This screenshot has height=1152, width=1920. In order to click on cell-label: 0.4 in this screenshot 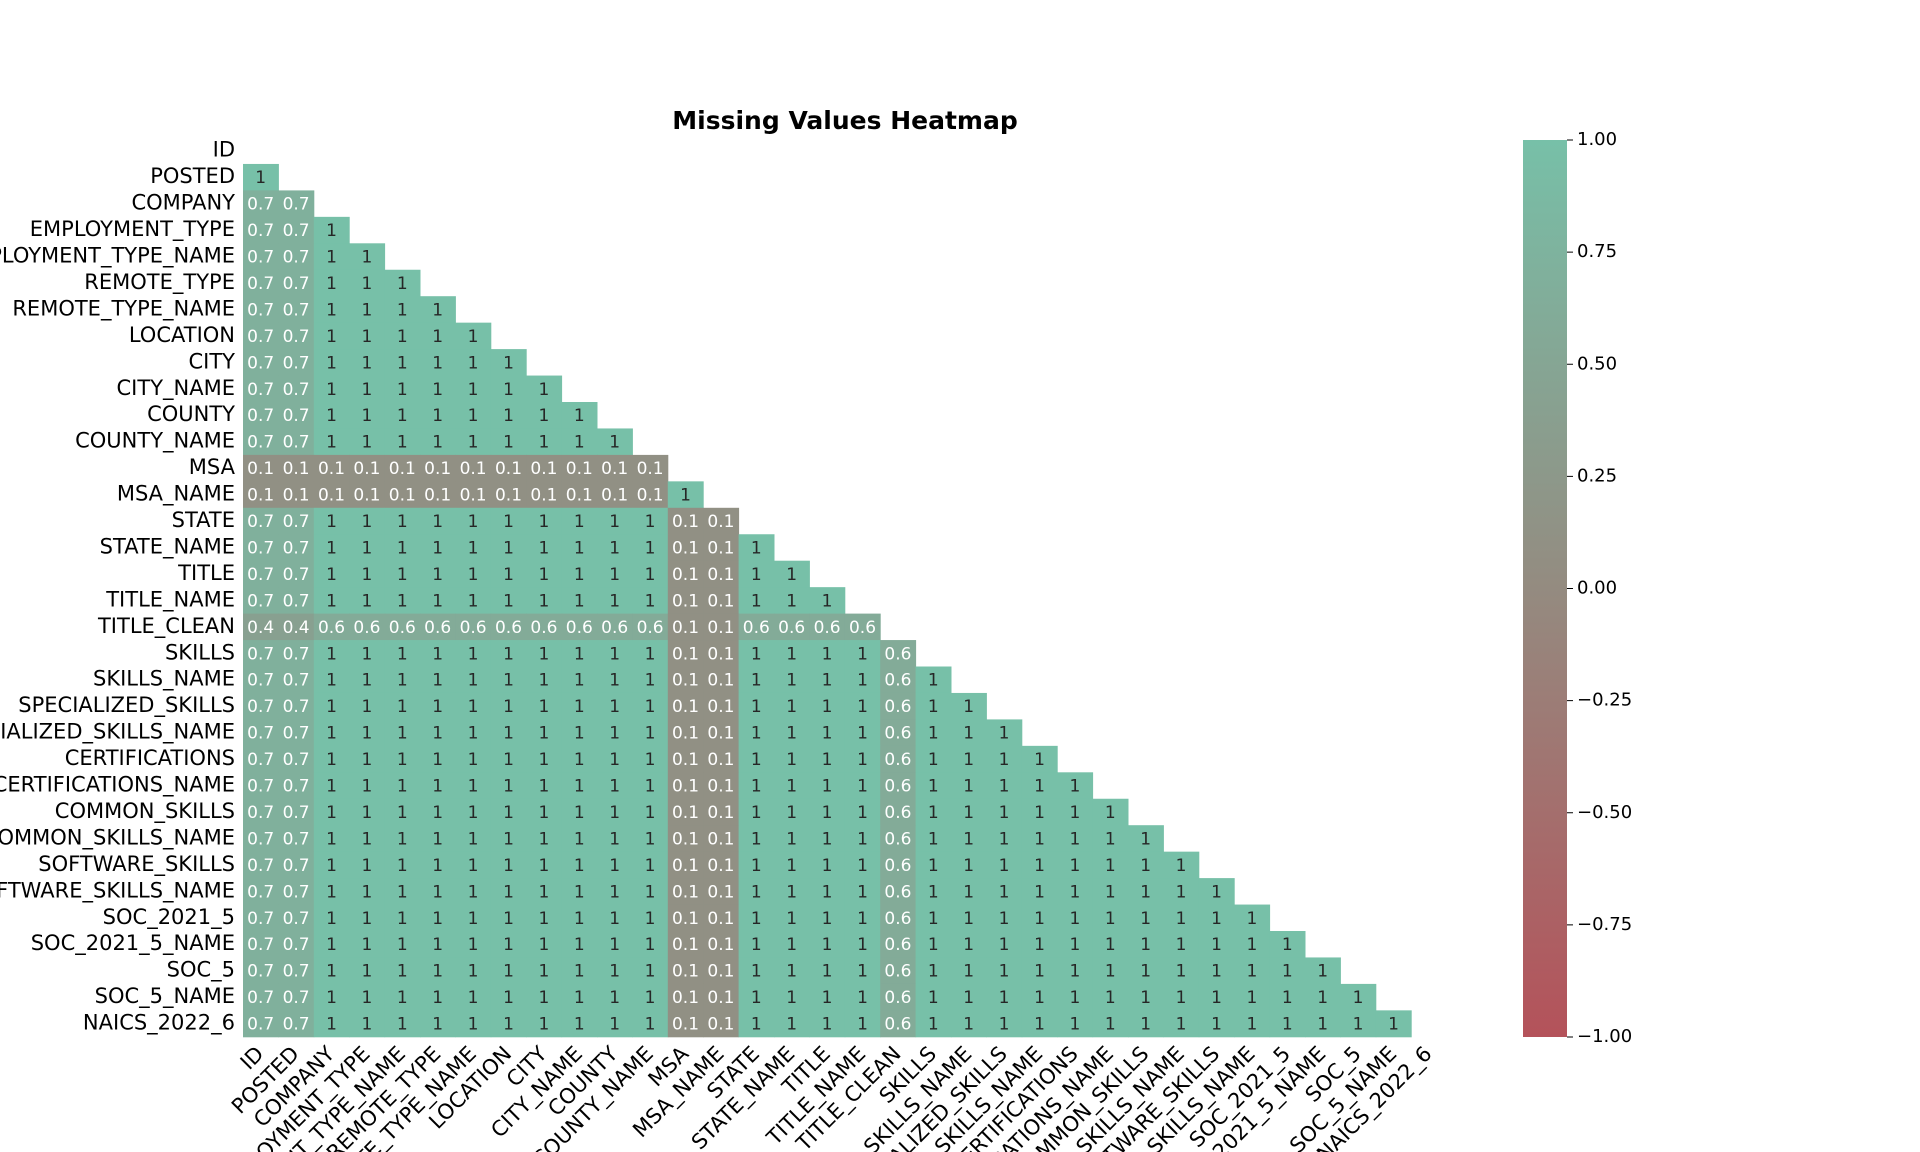, I will do `click(296, 628)`.